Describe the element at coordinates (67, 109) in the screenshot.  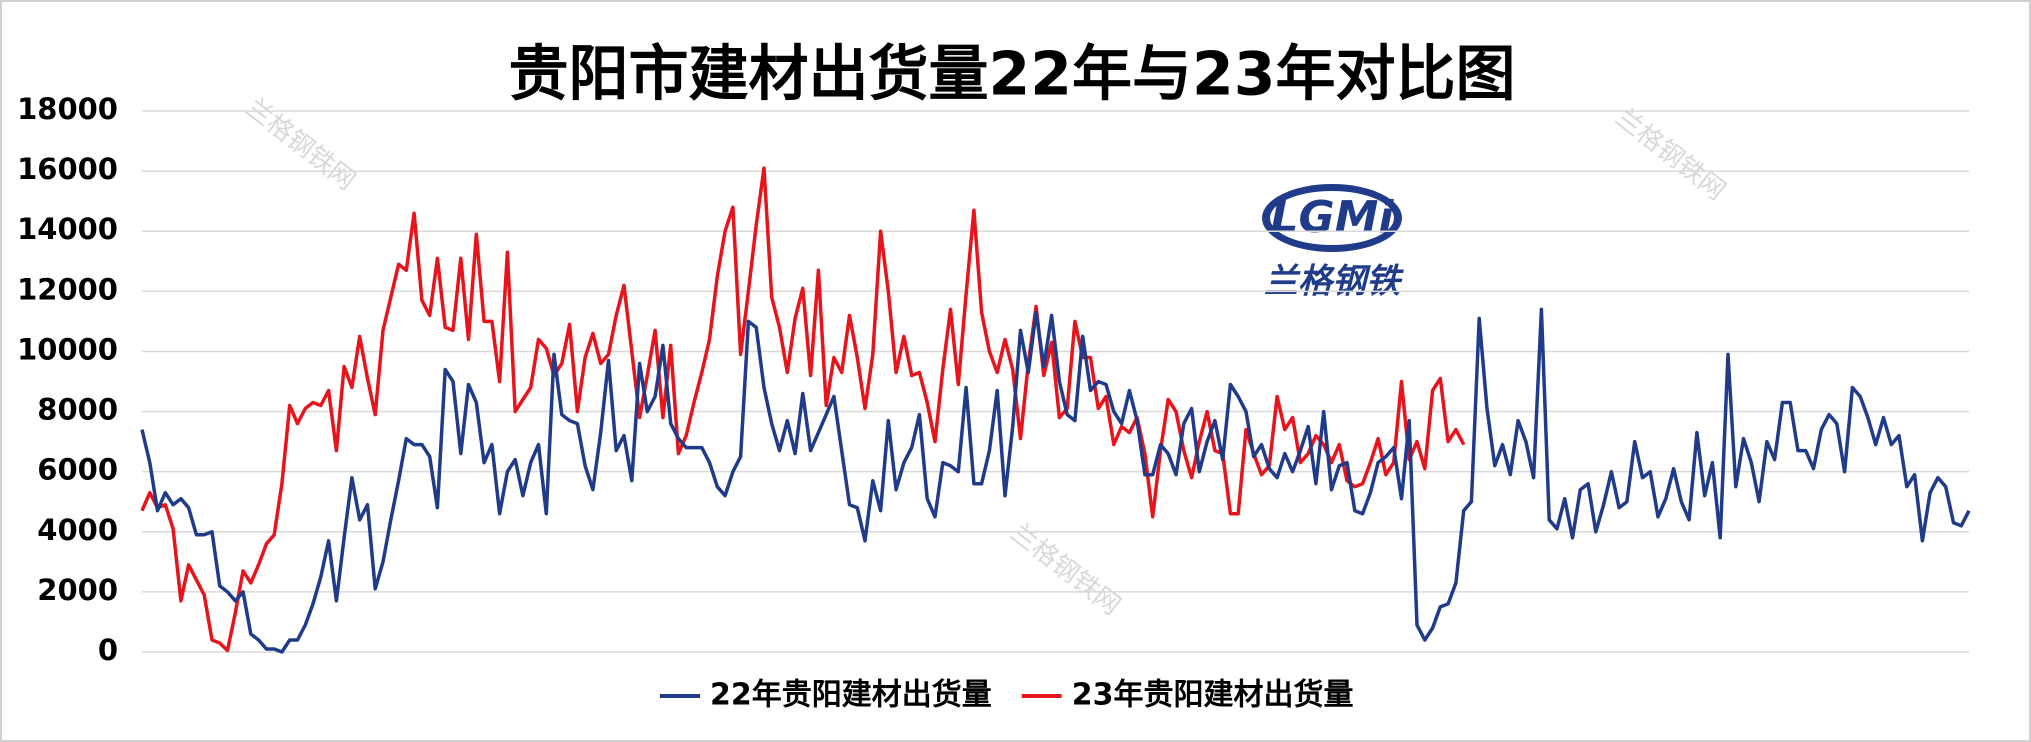
I see `y-tick-label: 18000` at that location.